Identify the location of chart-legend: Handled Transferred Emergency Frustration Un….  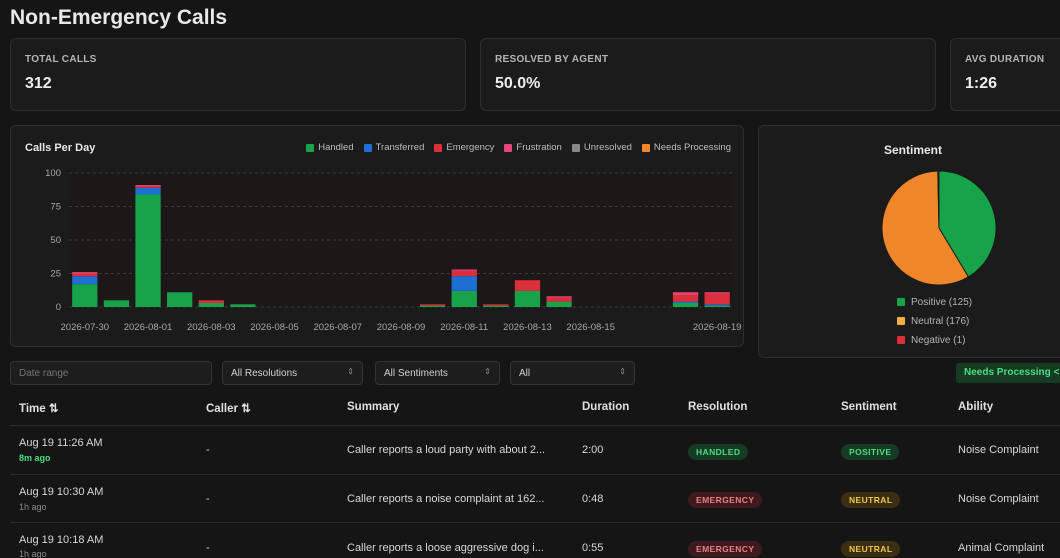
(518, 147).